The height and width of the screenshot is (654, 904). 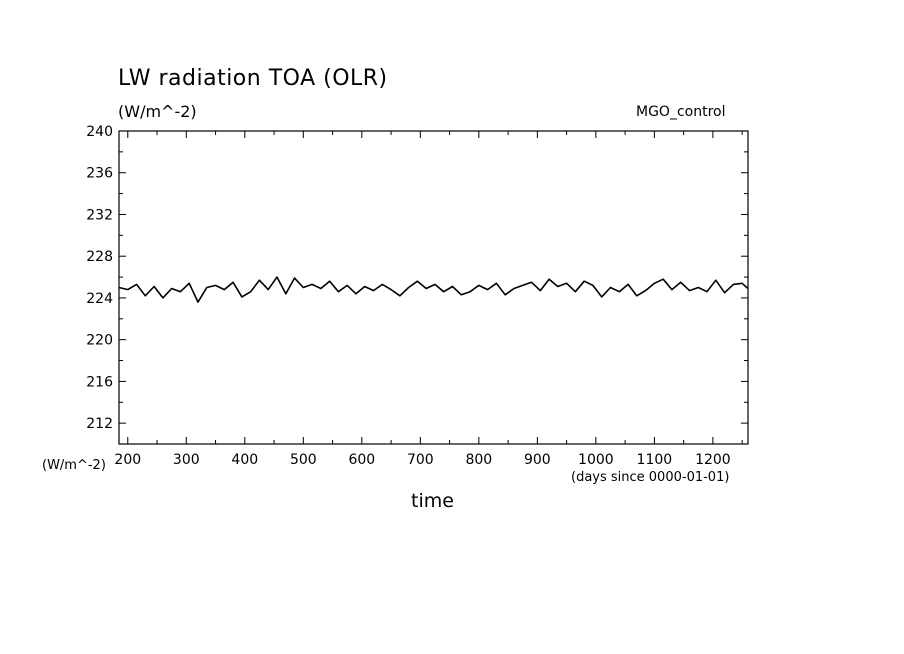 I want to click on y-units-label: (W/m^-2), so click(x=74, y=465).